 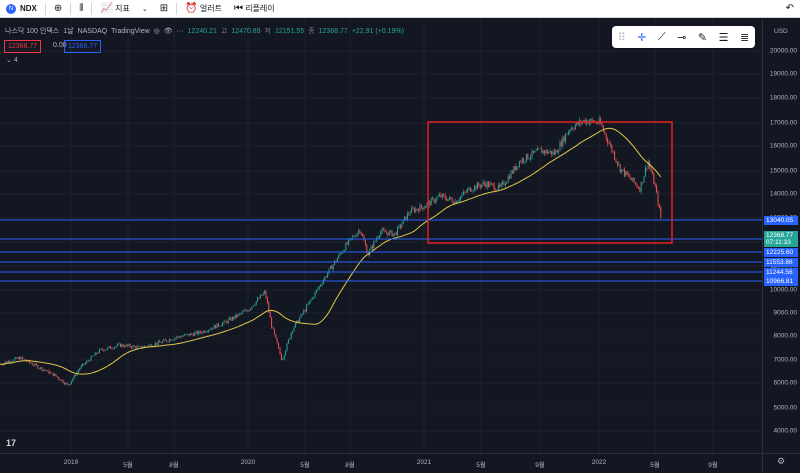 I want to click on drag-handle-icon: ⠿, so click(x=621, y=37).